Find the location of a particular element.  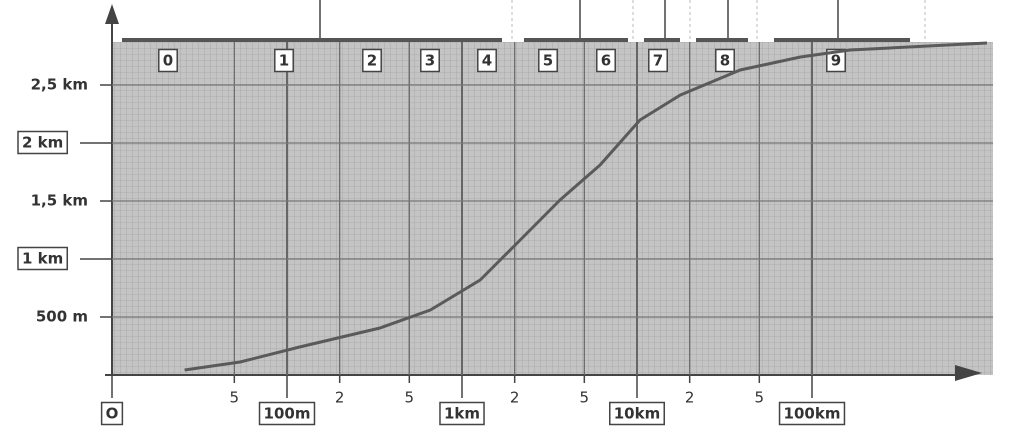

y-axis-arrow is located at coordinates (112, 14).